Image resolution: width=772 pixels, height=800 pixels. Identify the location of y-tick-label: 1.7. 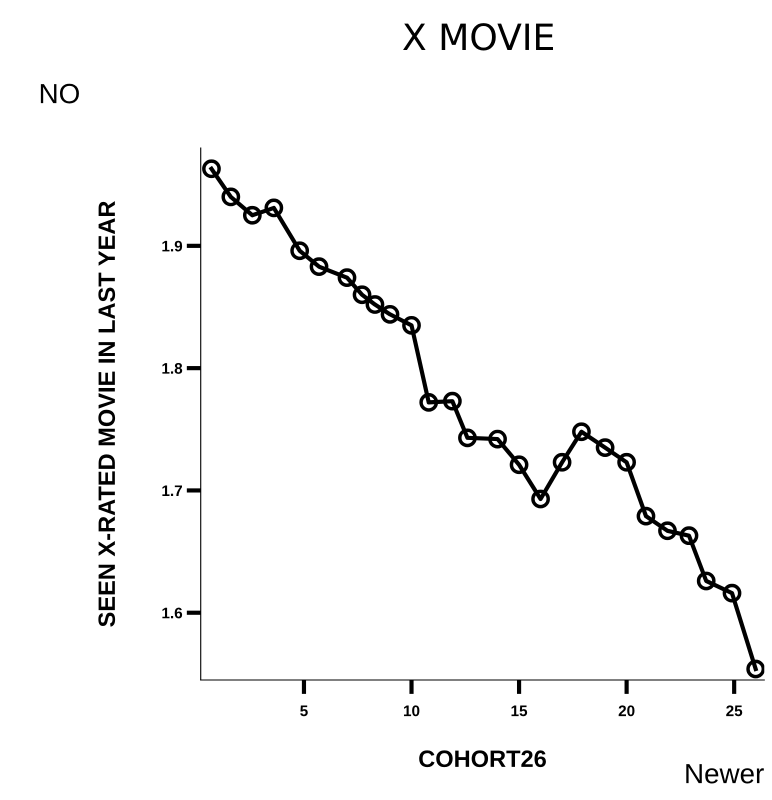
(172, 490).